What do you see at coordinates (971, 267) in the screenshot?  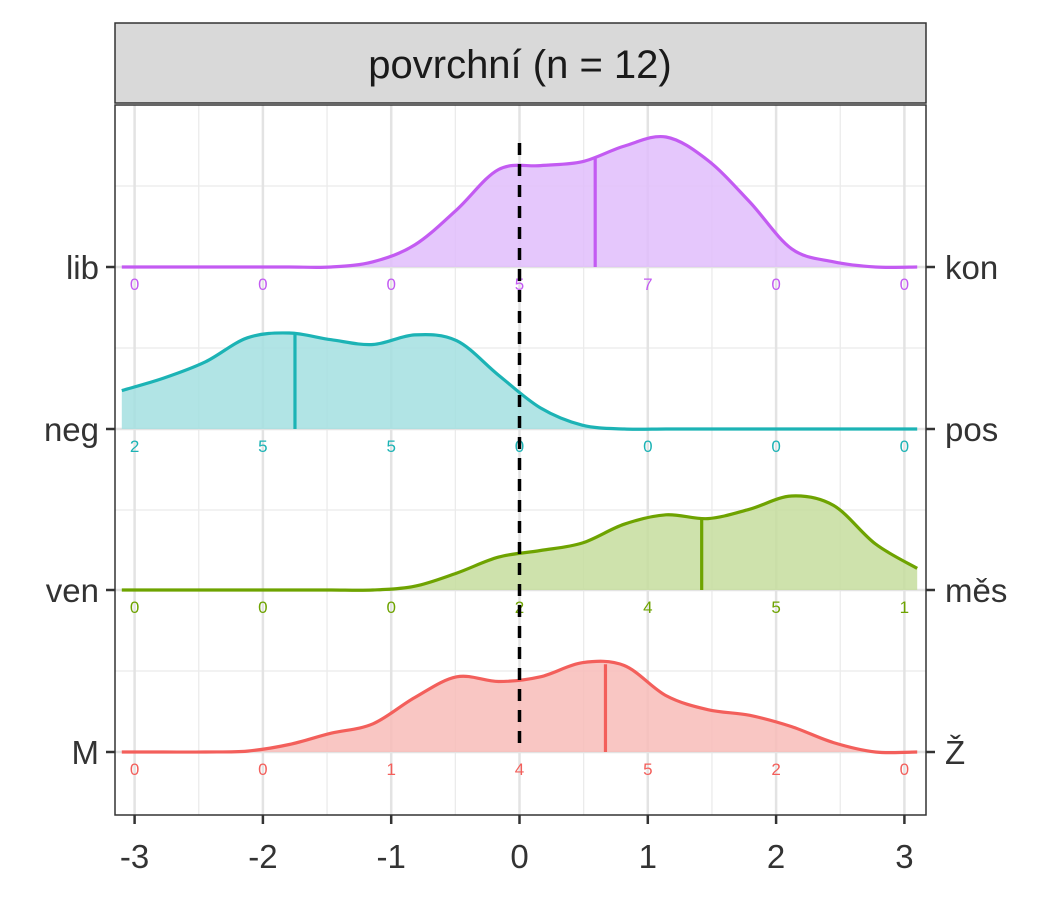 I see `right-category-label: kon` at bounding box center [971, 267].